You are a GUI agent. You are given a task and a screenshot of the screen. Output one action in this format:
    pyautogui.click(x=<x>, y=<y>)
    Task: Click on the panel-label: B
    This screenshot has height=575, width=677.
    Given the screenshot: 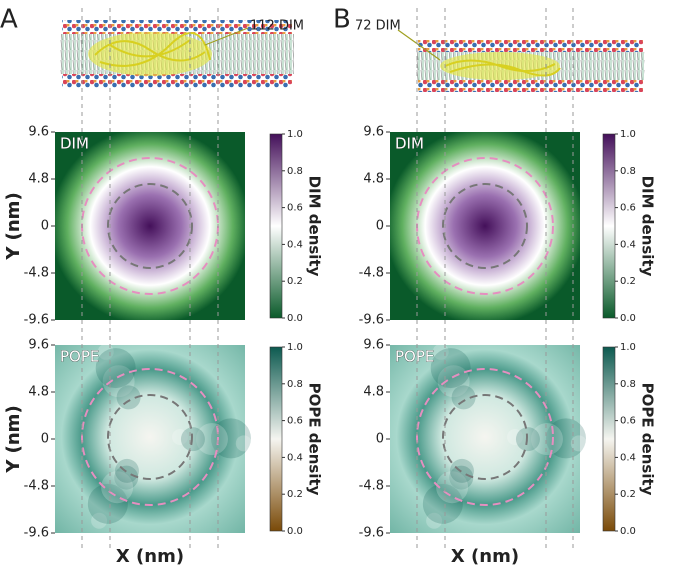 What is the action you would take?
    pyautogui.click(x=342, y=20)
    